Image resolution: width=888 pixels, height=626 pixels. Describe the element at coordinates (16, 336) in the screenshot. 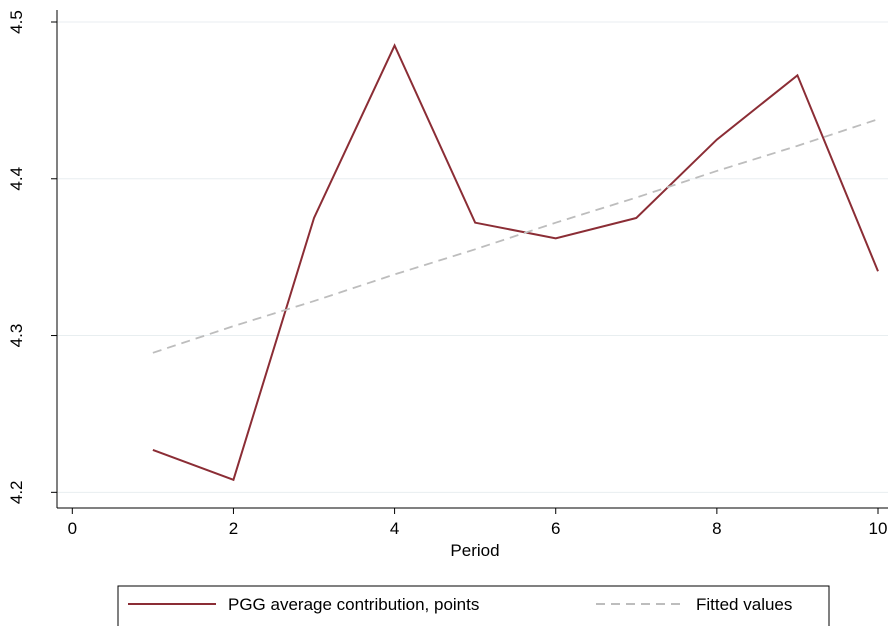

I see `y-tick-label: 4.3` at that location.